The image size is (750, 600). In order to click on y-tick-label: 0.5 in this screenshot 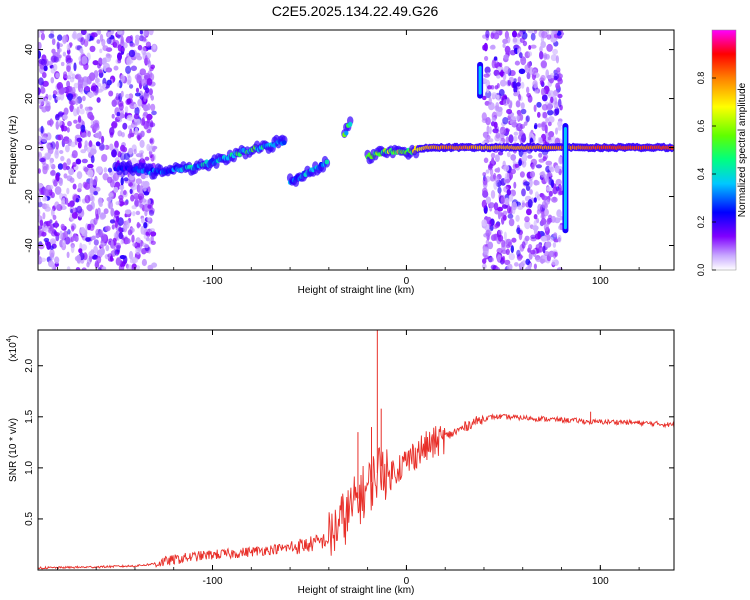, I will do `click(29, 519)`.